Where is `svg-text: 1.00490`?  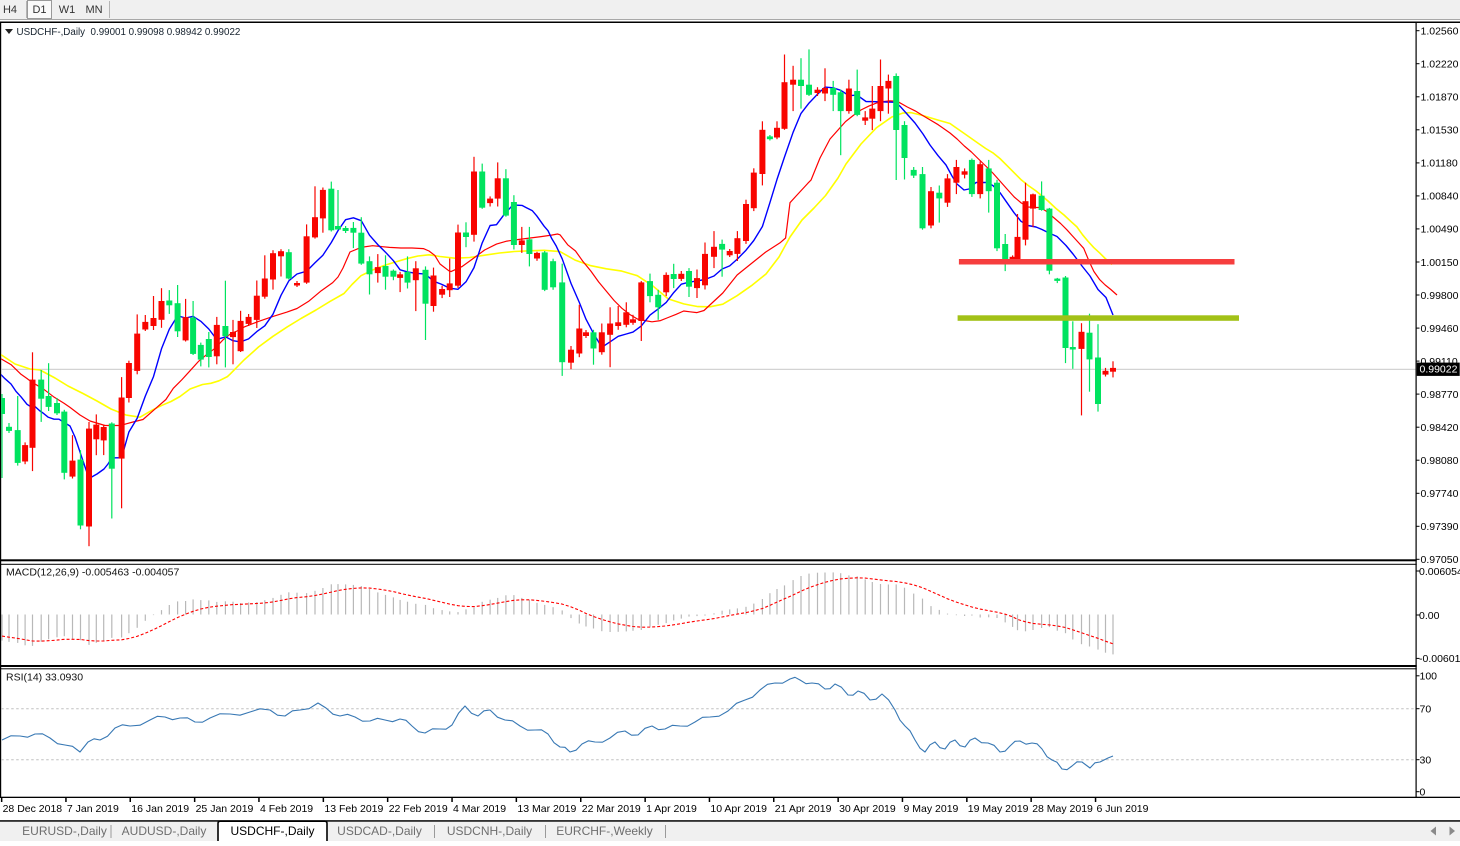
svg-text: 1.00490 is located at coordinates (1440, 230).